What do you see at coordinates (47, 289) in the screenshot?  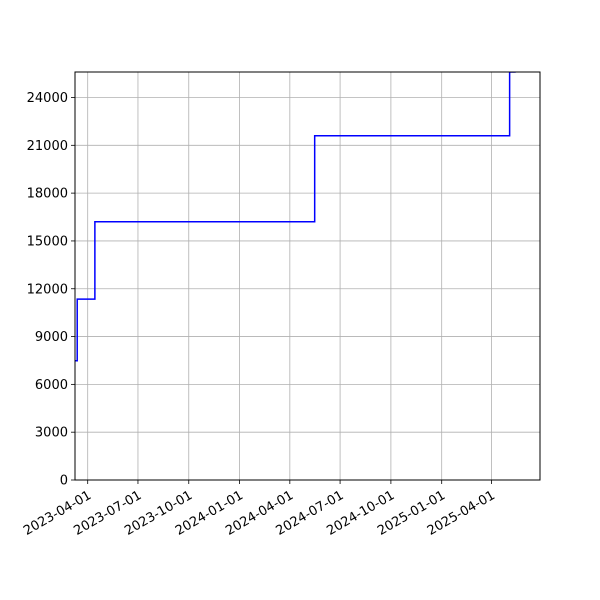 I see `y-tick-label: 12000` at bounding box center [47, 289].